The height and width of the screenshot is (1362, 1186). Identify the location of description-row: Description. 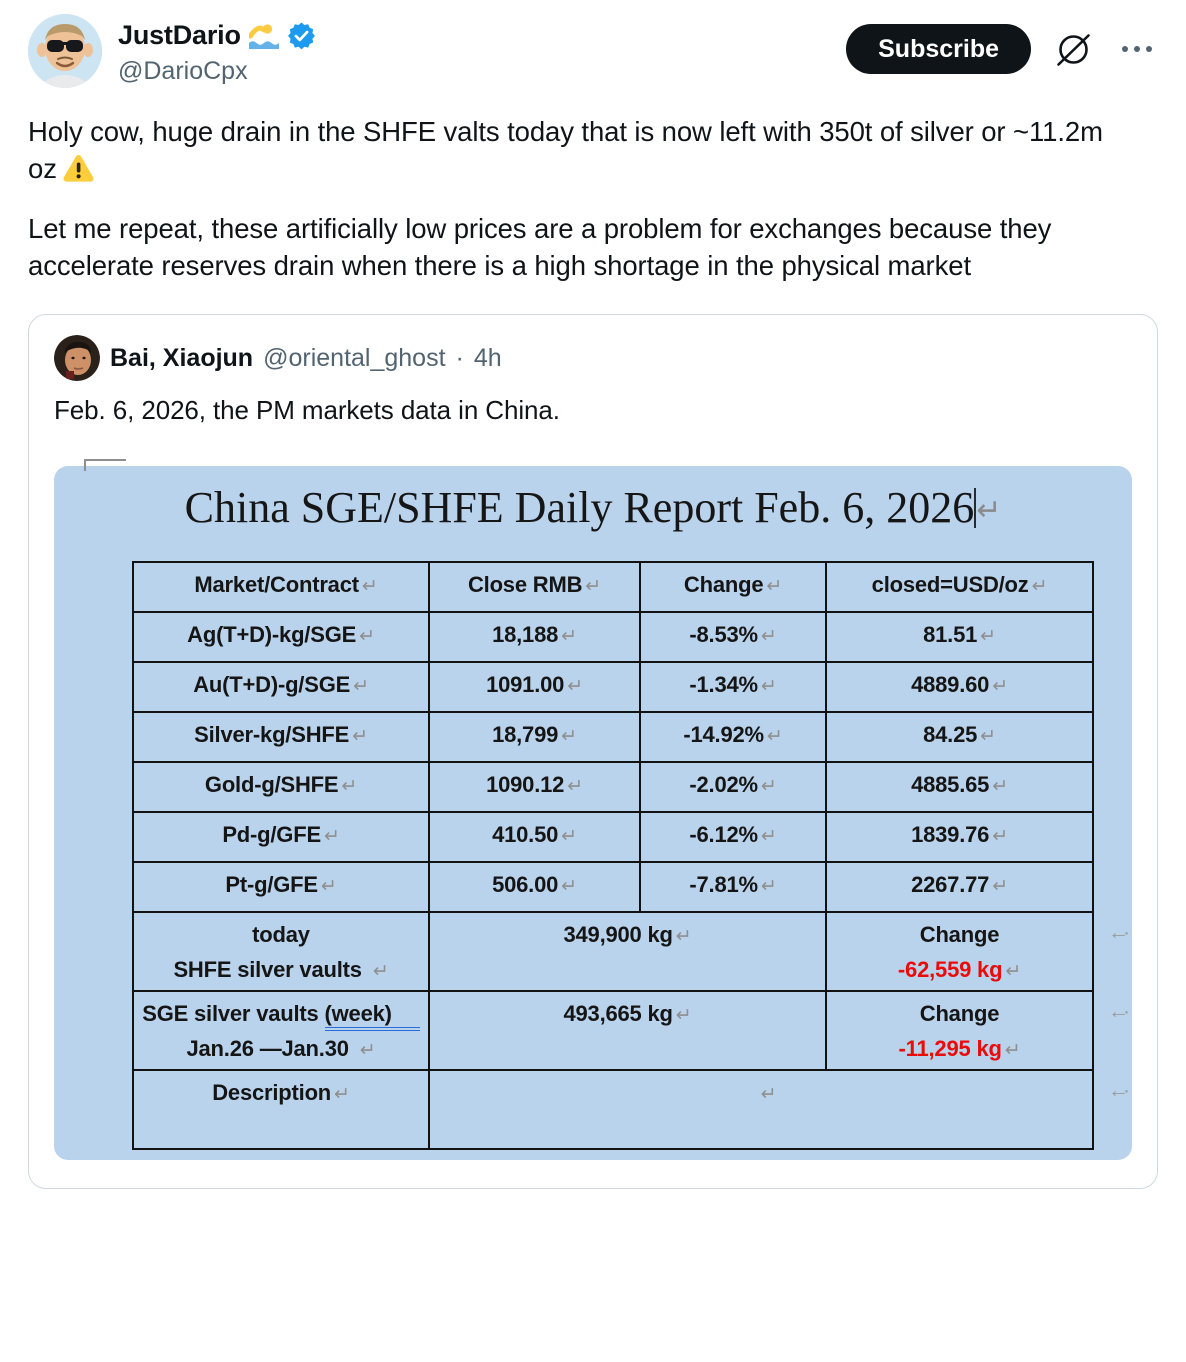
(613, 1109).